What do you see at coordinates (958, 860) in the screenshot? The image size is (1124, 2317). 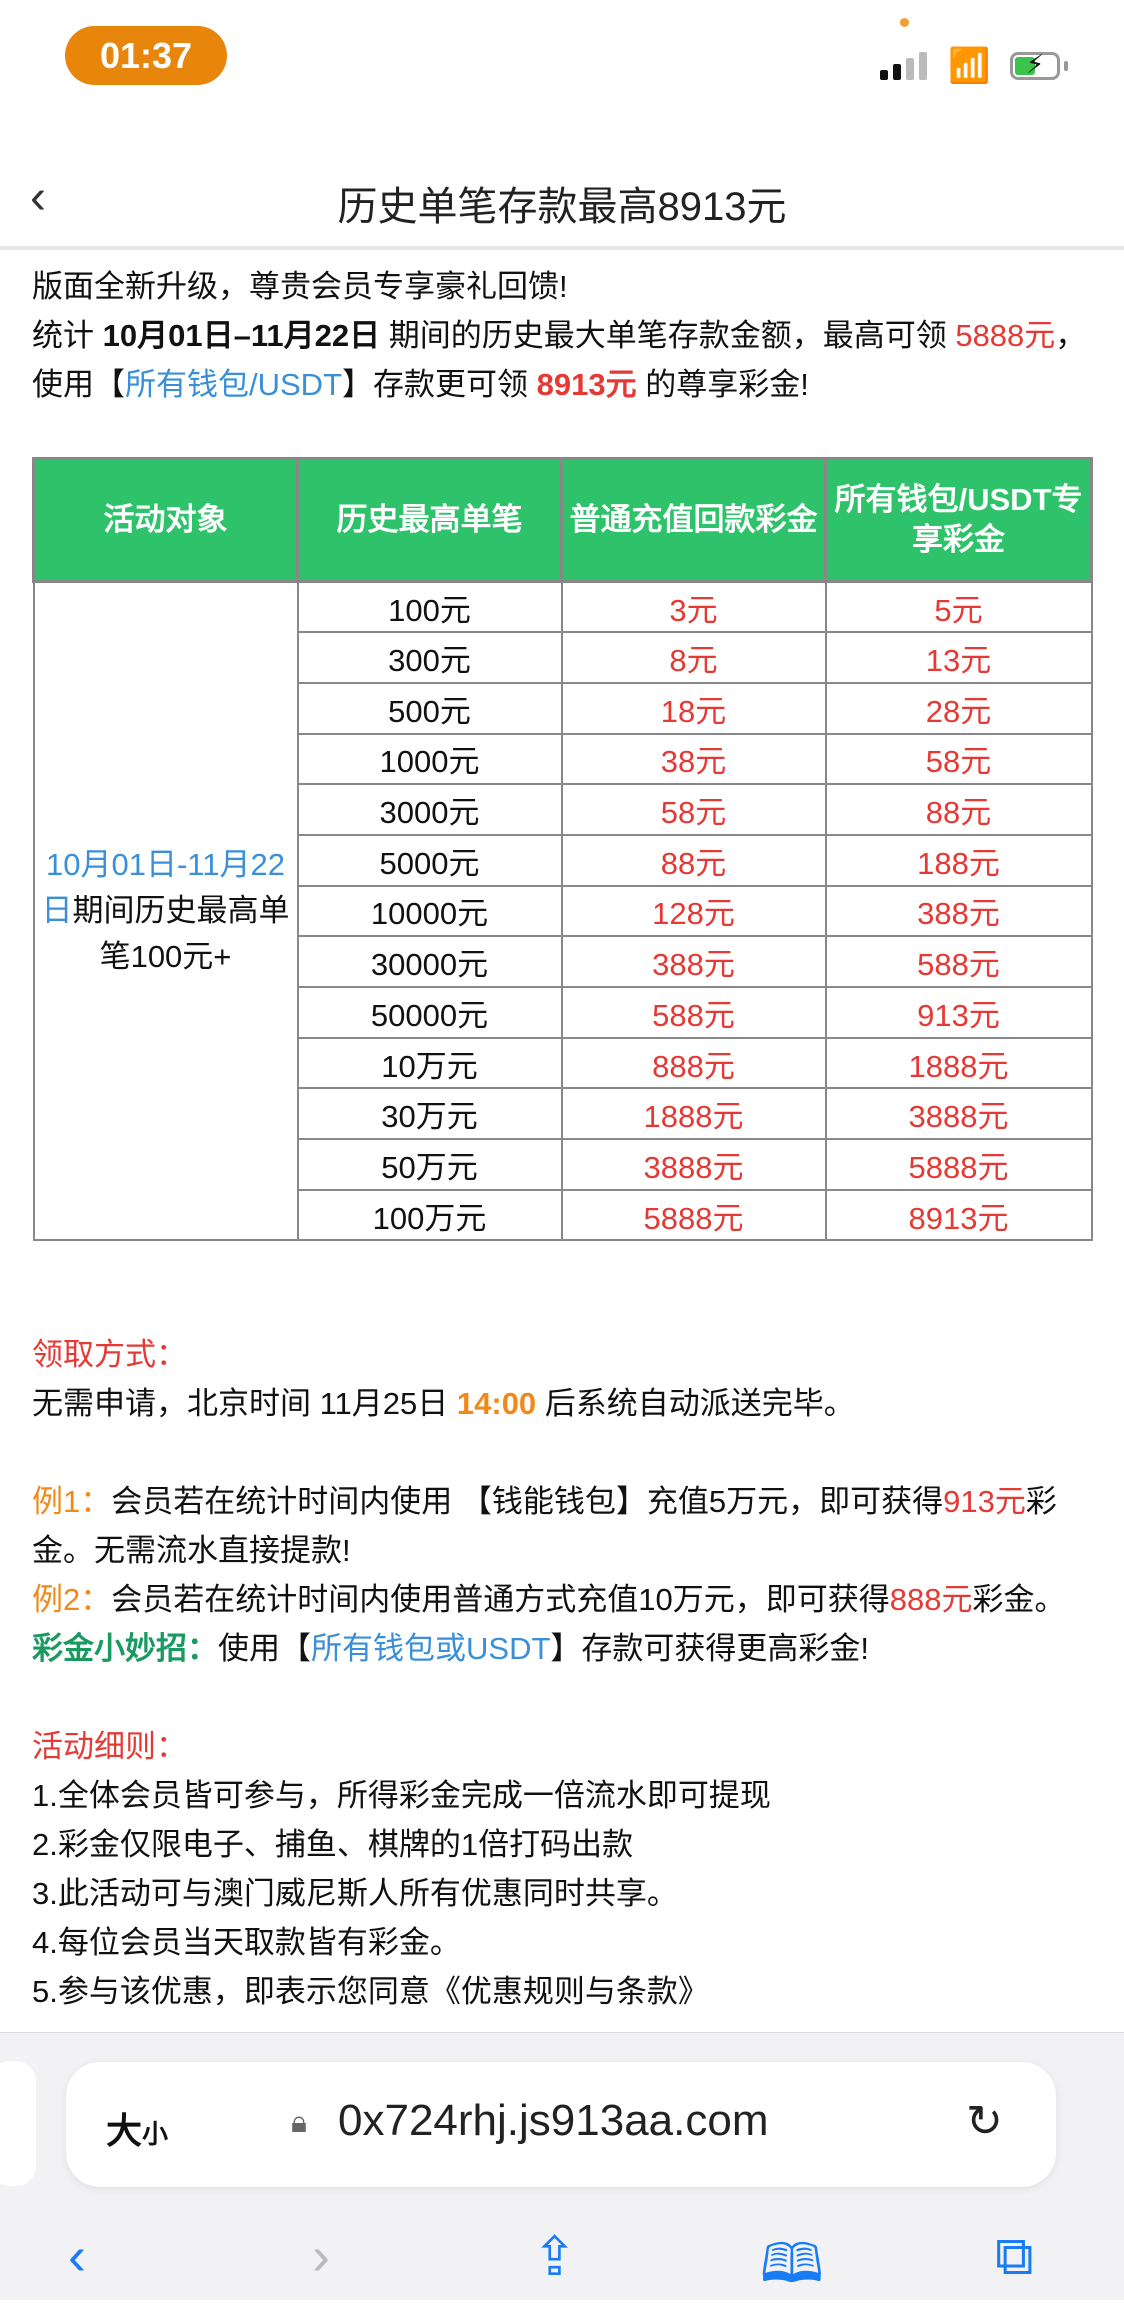 I see `wallet-bonus-cell: 188元` at bounding box center [958, 860].